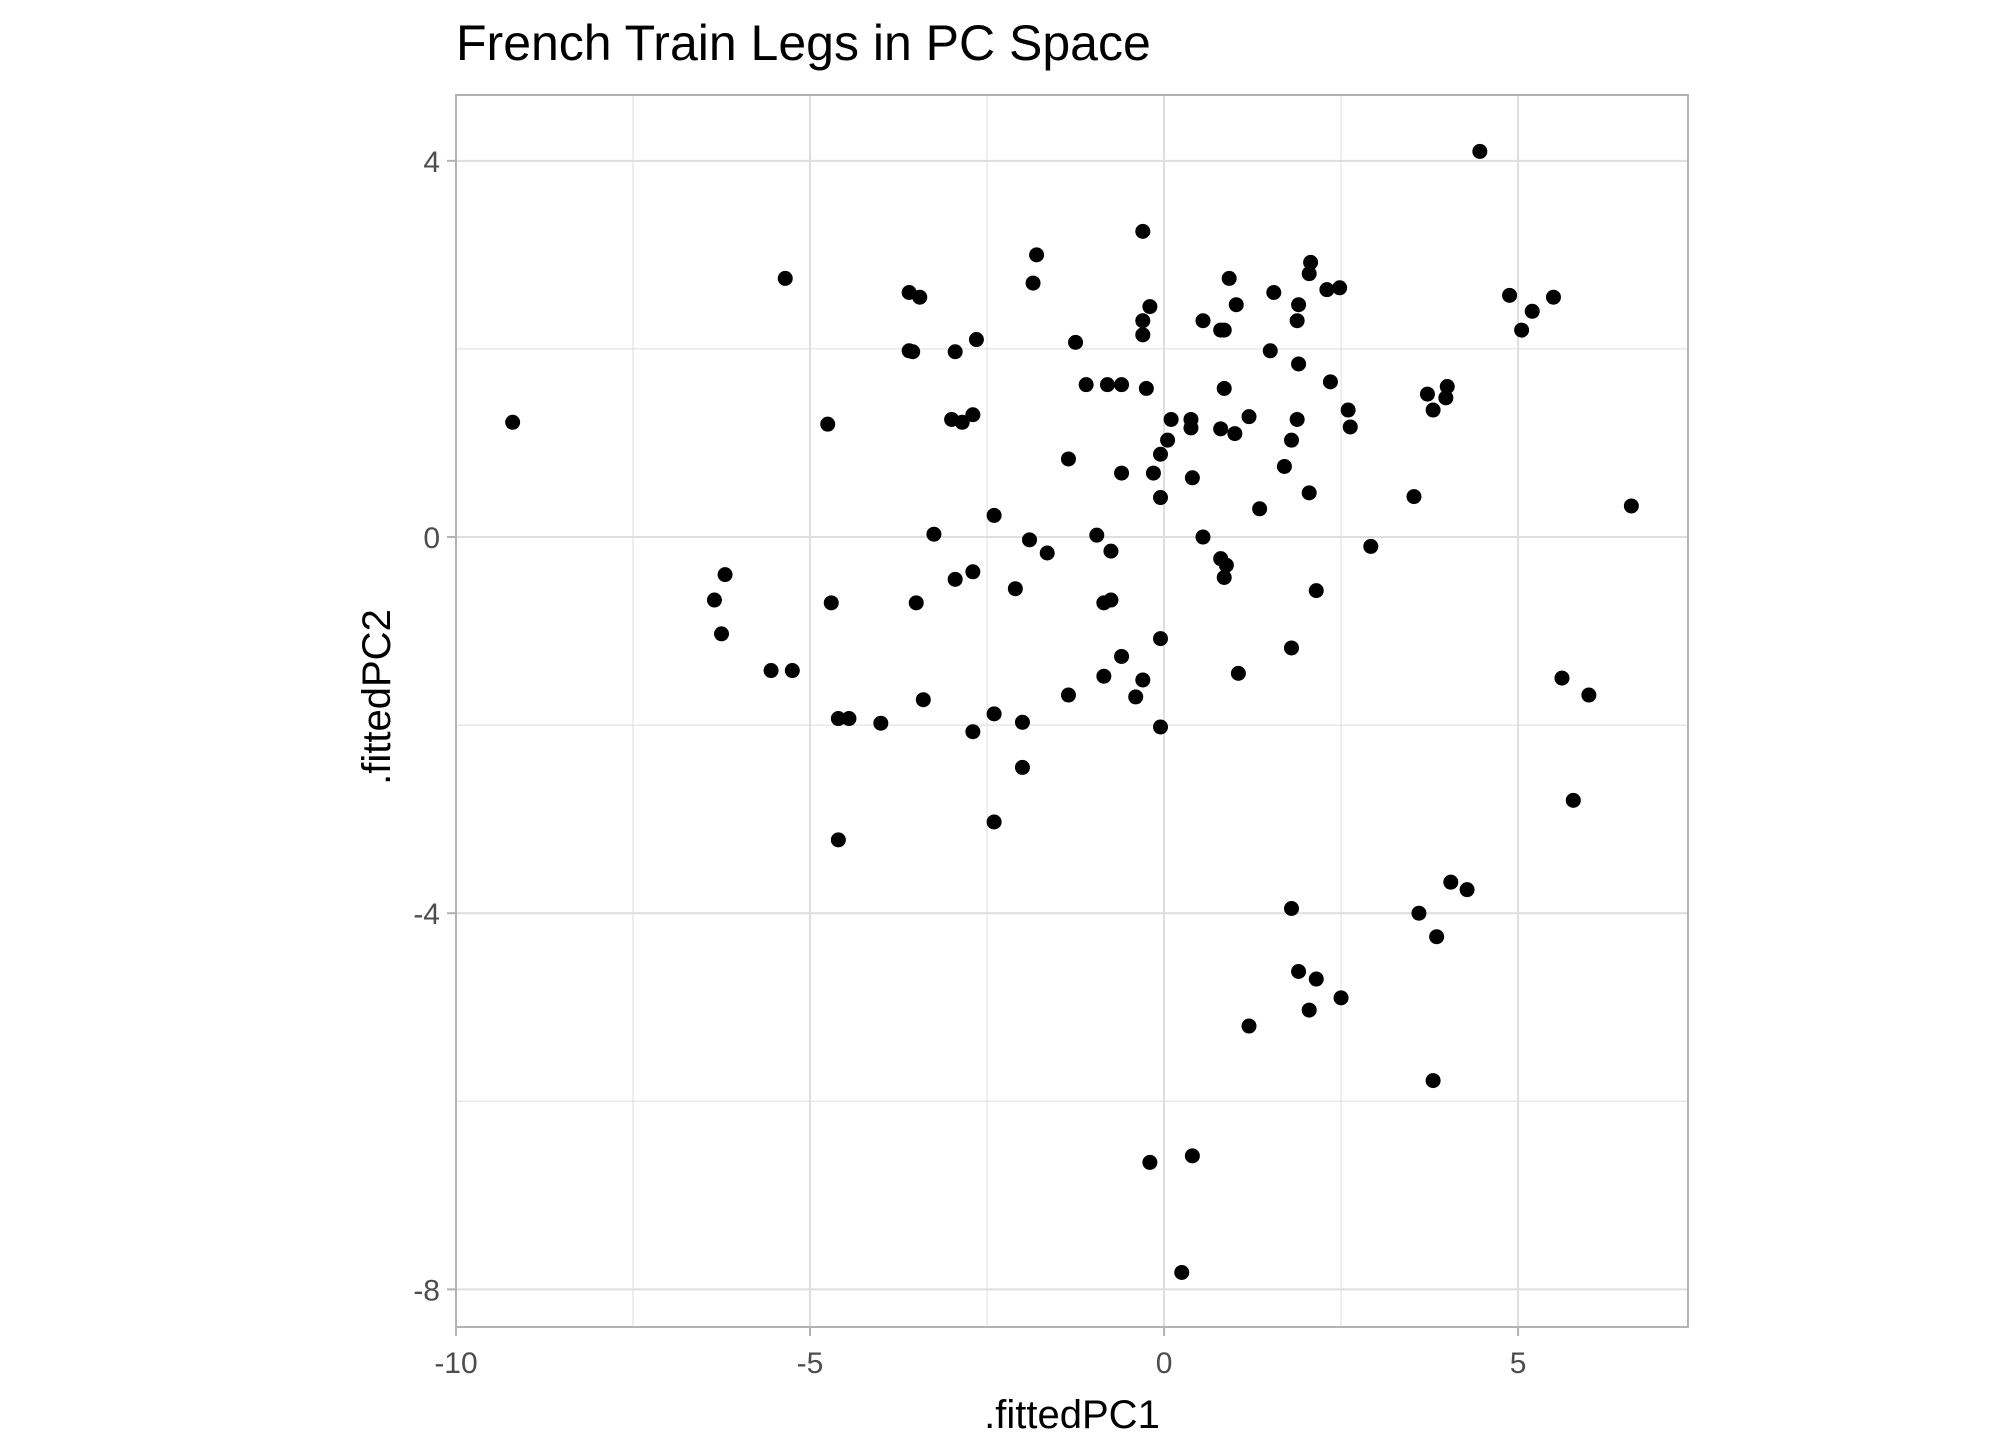 The height and width of the screenshot is (1440, 2016). What do you see at coordinates (431, 538) in the screenshot?
I see `y-tick-label: 0` at bounding box center [431, 538].